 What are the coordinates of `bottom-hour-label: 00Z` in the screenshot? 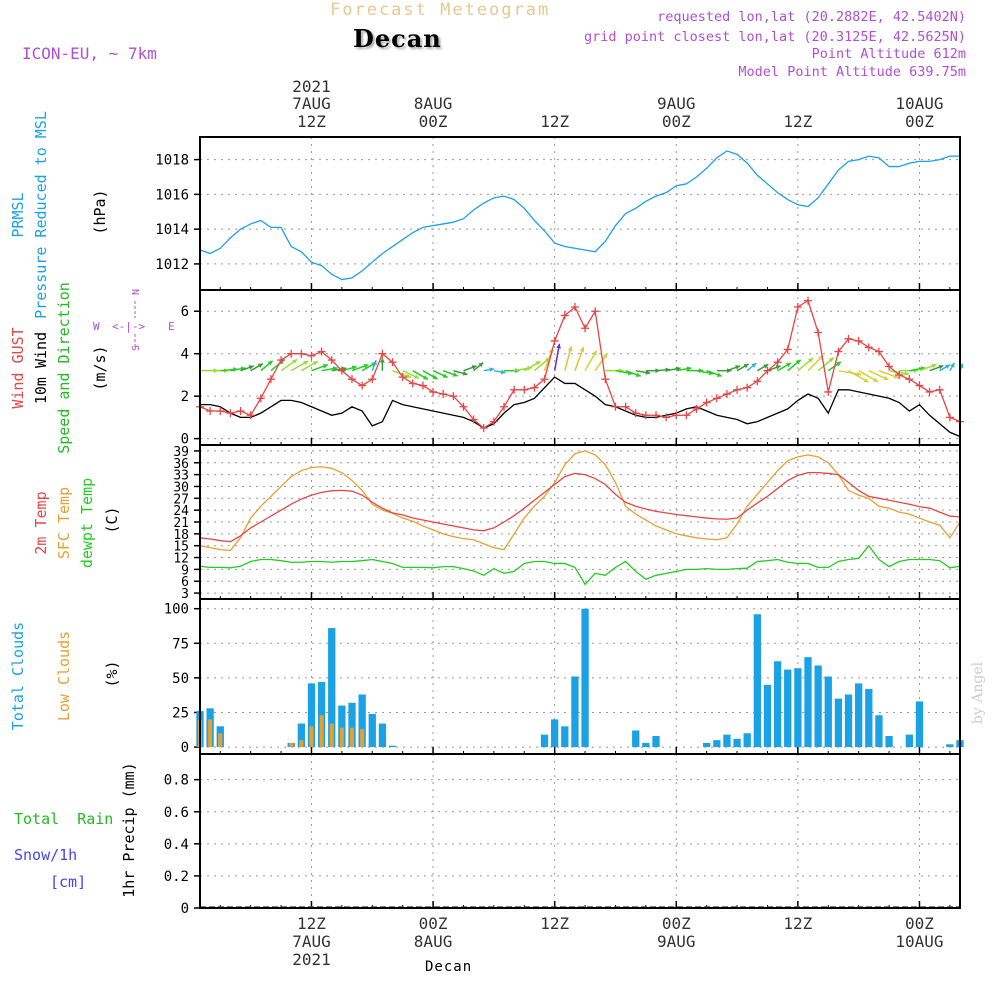 It's located at (919, 923).